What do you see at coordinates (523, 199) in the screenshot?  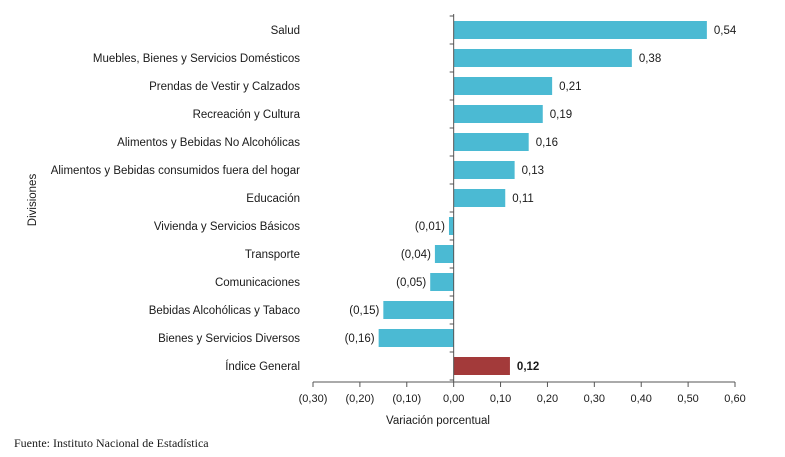 I see `value-label-6: 0,11` at bounding box center [523, 199].